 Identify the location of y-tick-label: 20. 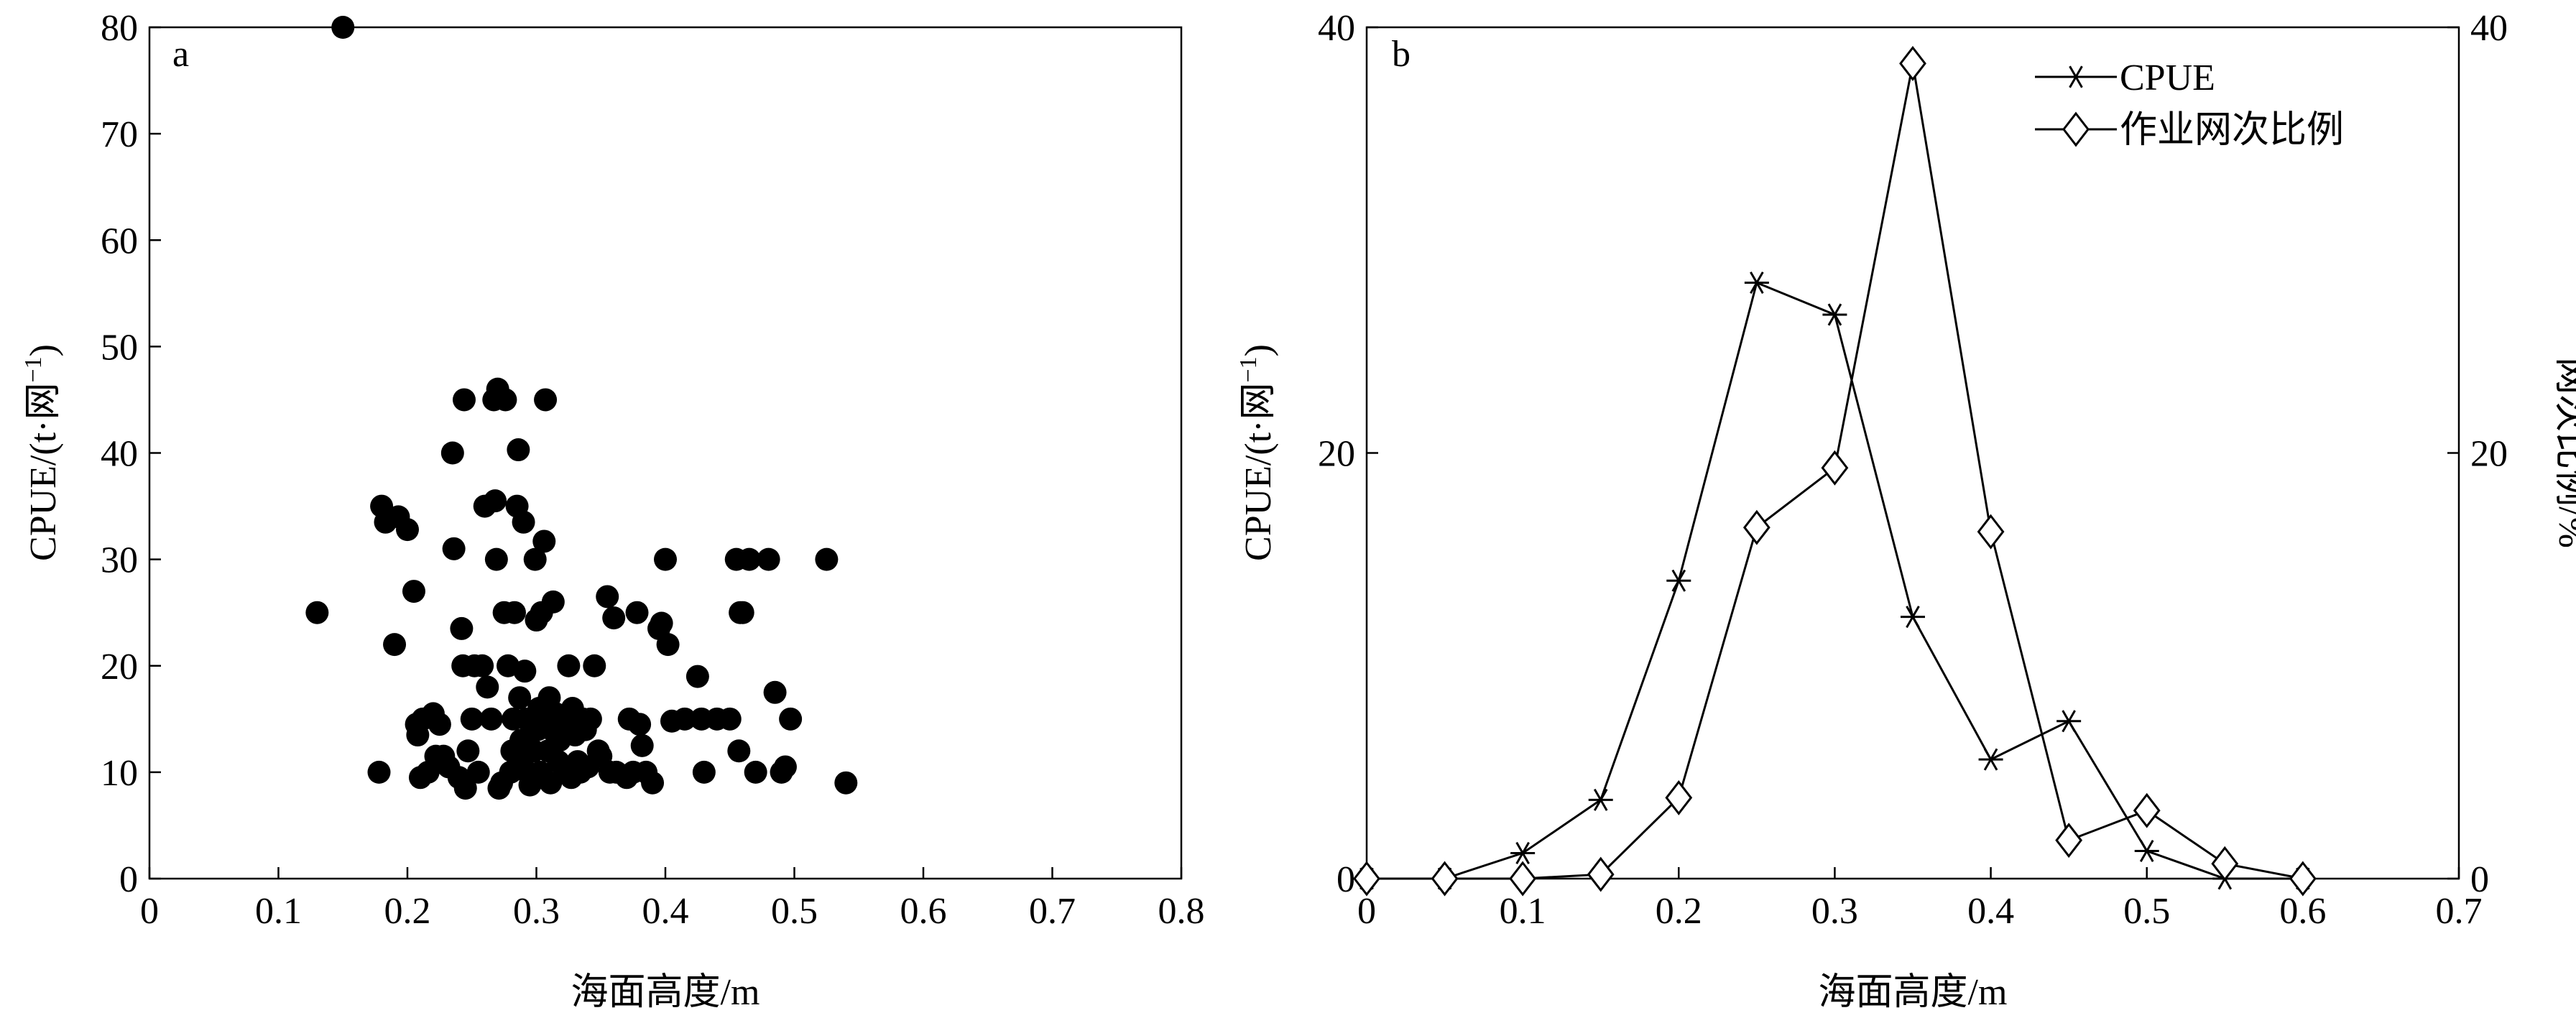
(120, 667).